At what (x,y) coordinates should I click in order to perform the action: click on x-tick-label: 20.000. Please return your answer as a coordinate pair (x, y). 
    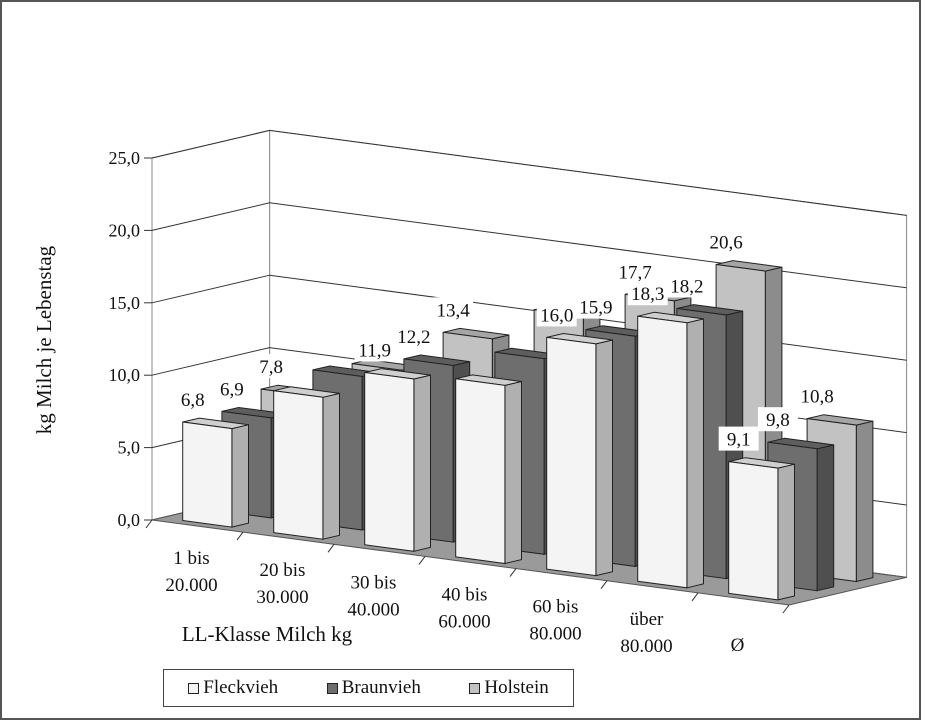
    Looking at the image, I should click on (191, 585).